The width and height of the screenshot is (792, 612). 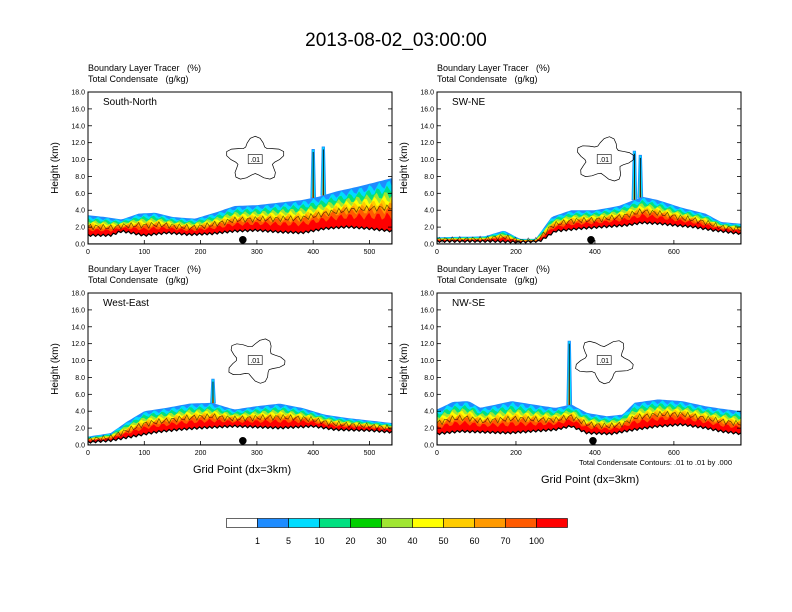 I want to click on colorbar-label: 5, so click(x=288, y=541).